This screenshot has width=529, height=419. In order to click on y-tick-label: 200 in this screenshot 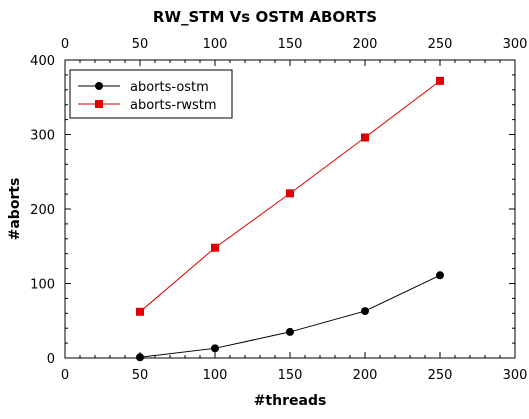, I will do `click(42, 210)`.